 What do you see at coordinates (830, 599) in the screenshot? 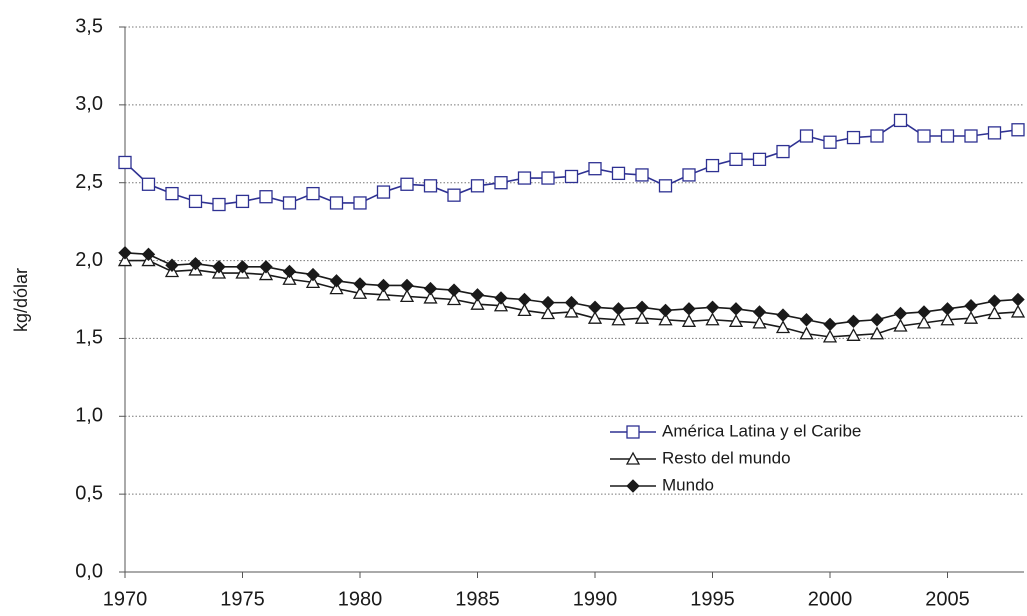
I see `x-tick-label: 2000` at bounding box center [830, 599].